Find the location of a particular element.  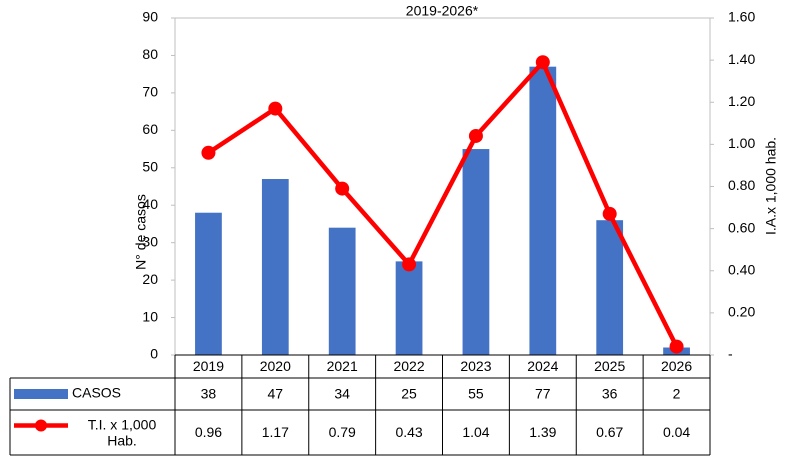

table-value: 34 is located at coordinates (342, 394).